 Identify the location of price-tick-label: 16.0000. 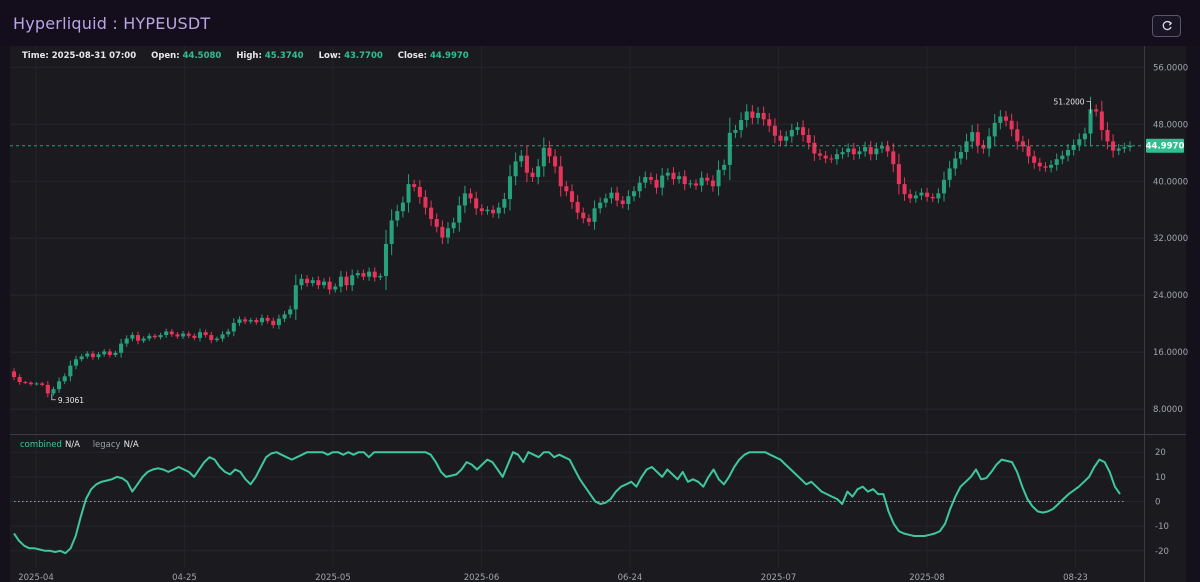
(1170, 353).